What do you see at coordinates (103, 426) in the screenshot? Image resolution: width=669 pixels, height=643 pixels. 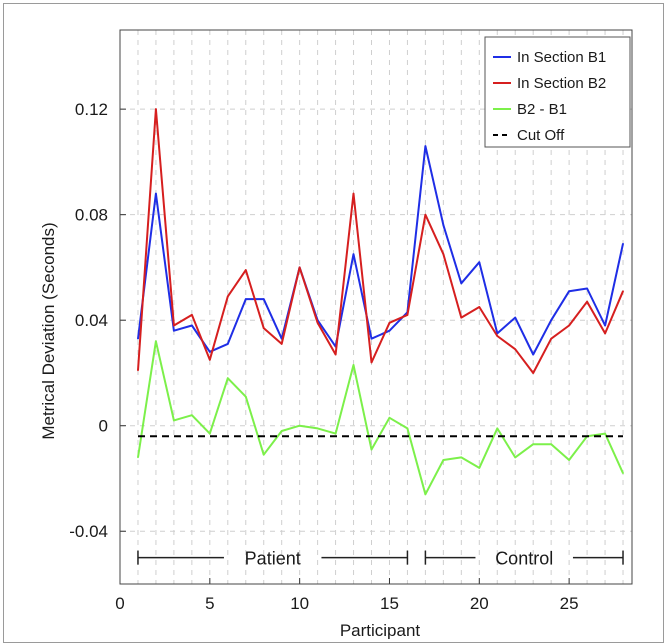 I see `y-tick-label: 0` at bounding box center [103, 426].